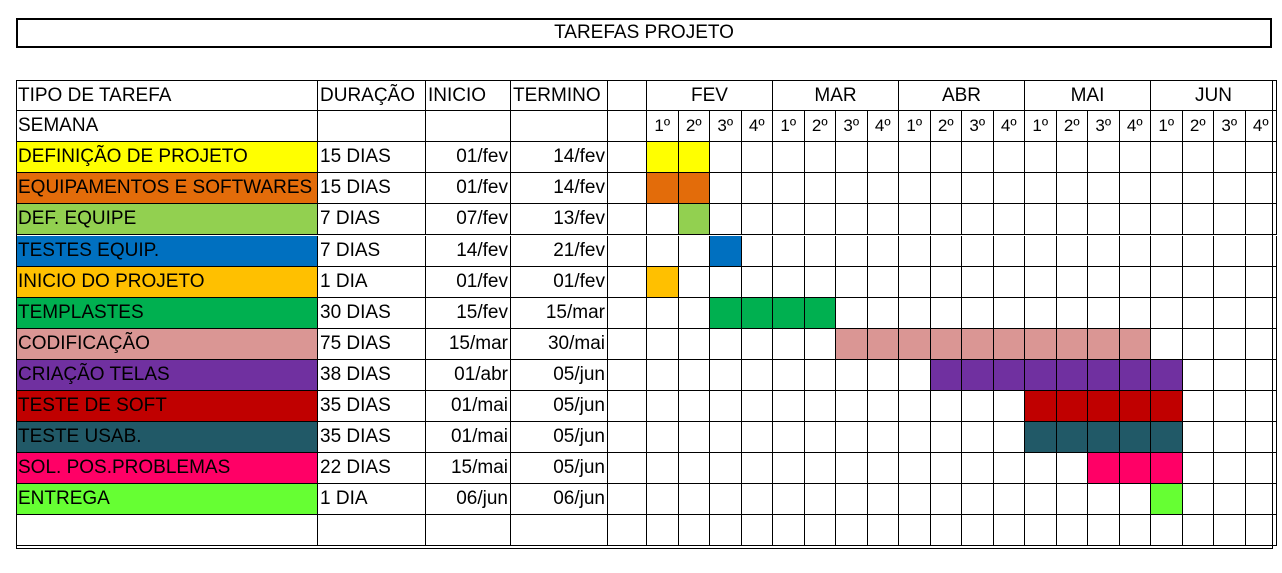 This screenshot has height=573, width=1282. What do you see at coordinates (559, 96) in the screenshot?
I see `header-end: TERMINO` at bounding box center [559, 96].